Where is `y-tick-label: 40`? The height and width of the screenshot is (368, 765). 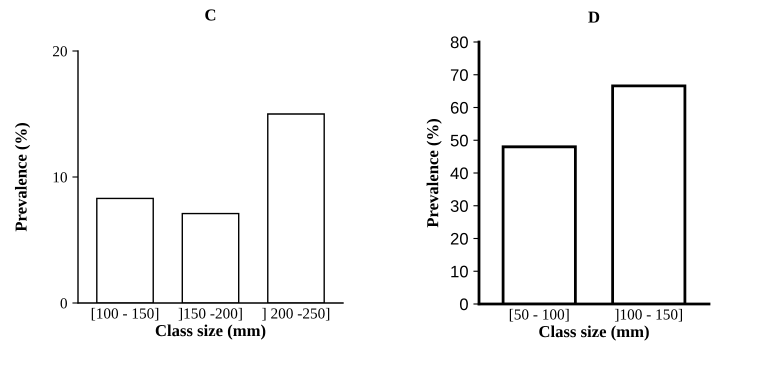
y-tick-label: 40 is located at coordinates (459, 173).